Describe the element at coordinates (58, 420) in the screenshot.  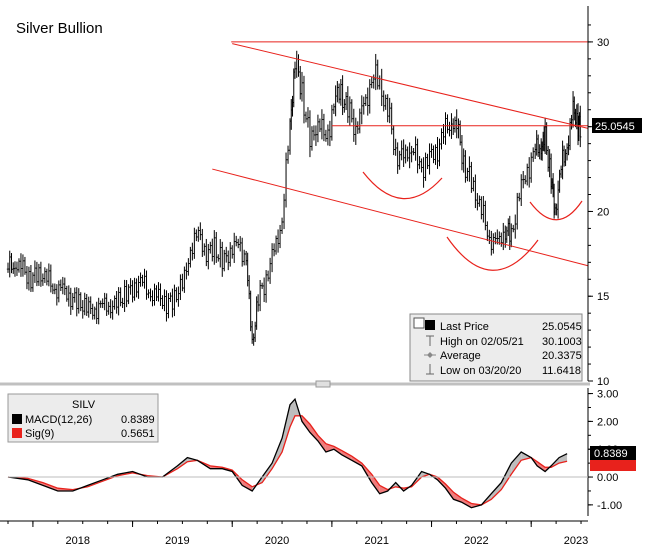
I see `macd-series-label: MACD(12,26)` at that location.